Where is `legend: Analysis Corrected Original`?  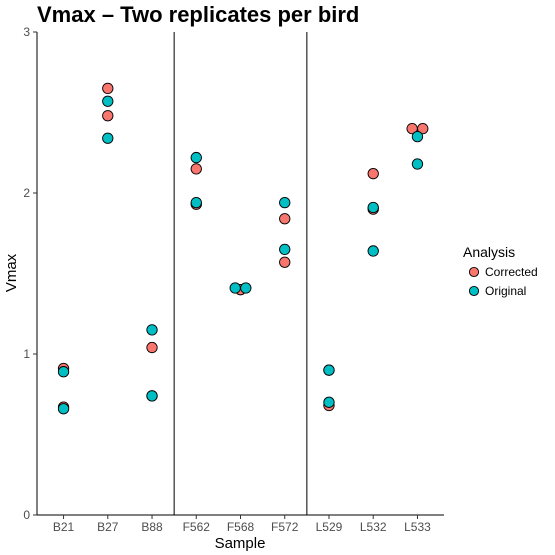 legend: Analysis Corrected Original is located at coordinates (500, 271).